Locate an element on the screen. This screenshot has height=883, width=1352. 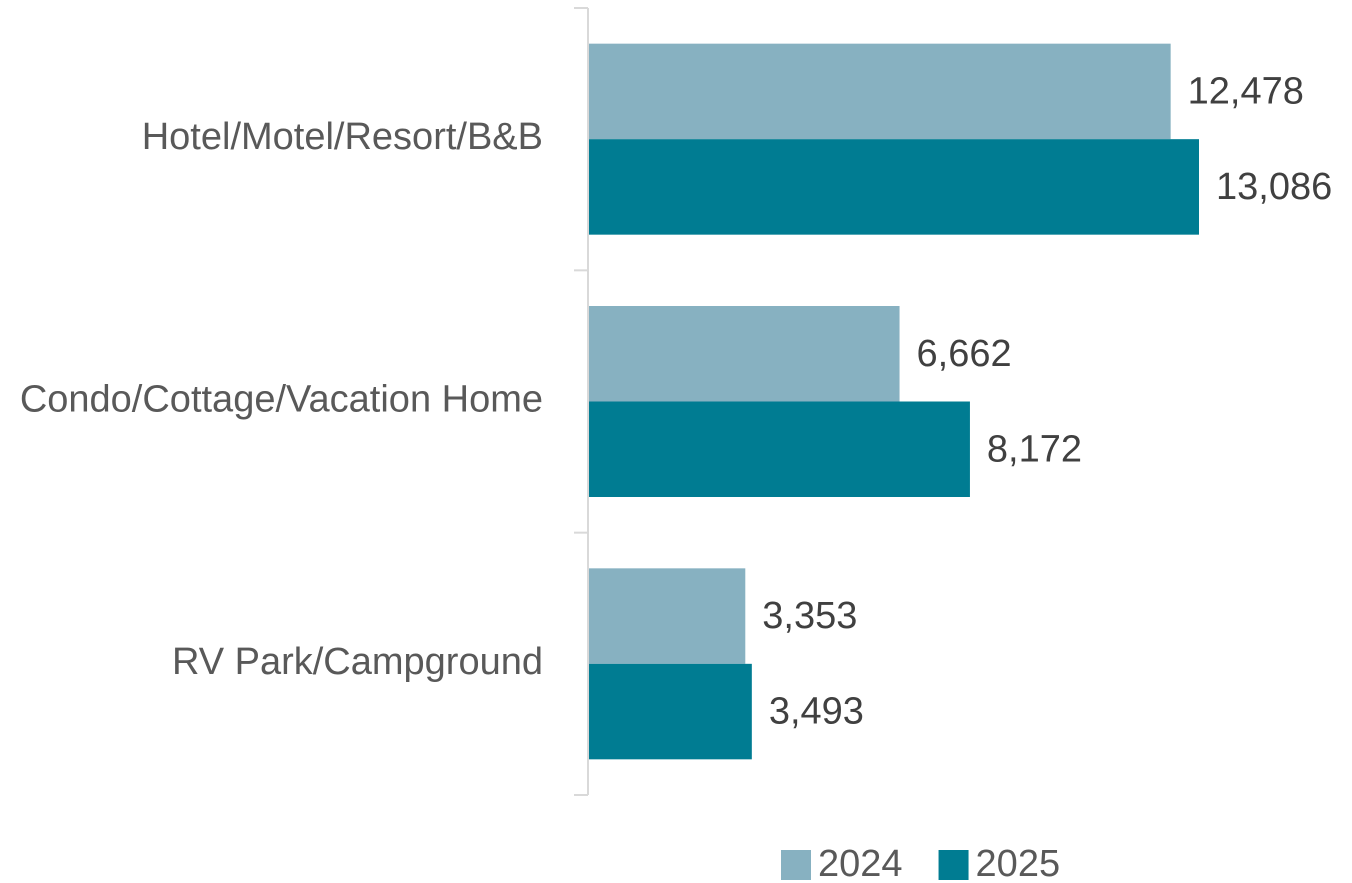
value-label: 3,353 is located at coordinates (809, 616).